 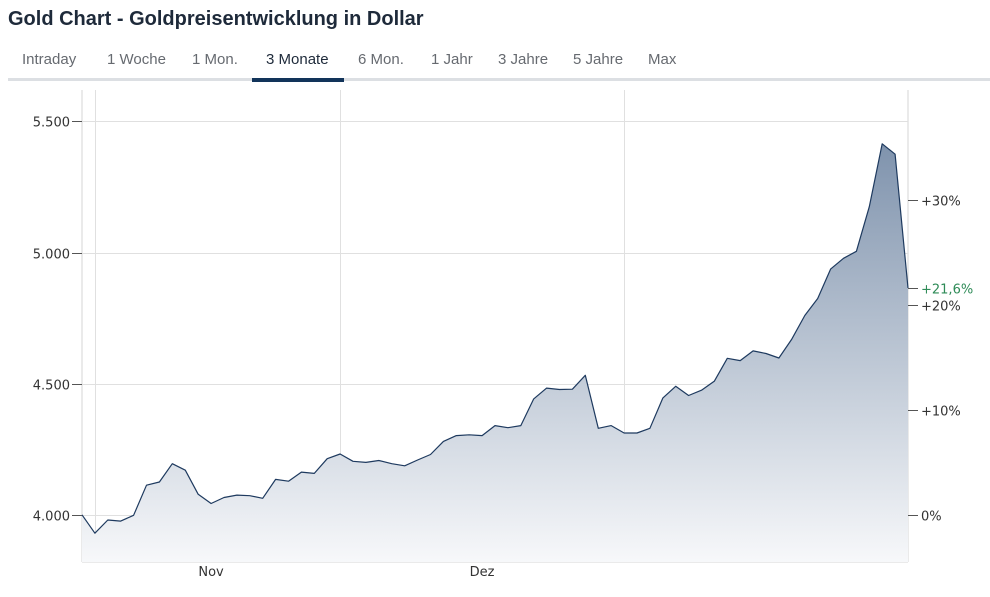 What do you see at coordinates (662, 59) in the screenshot?
I see `tab-max: Max` at bounding box center [662, 59].